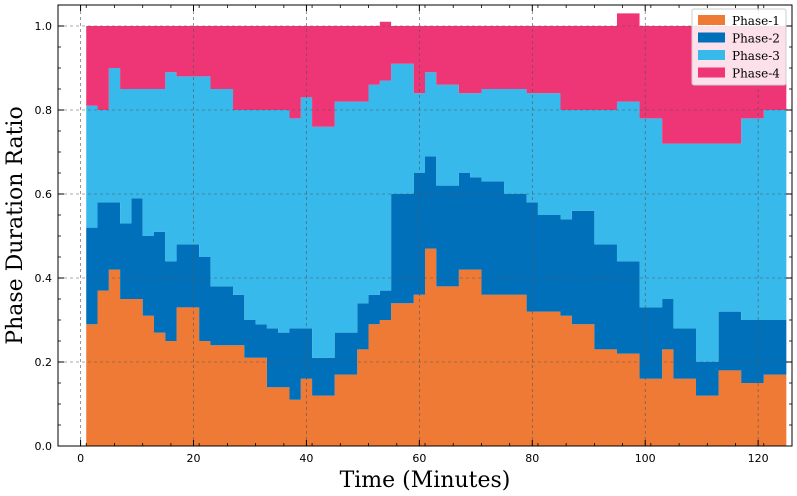 This screenshot has height=496, width=797. Describe the element at coordinates (419, 458) in the screenshot. I see `x-tick-label: 60` at that location.